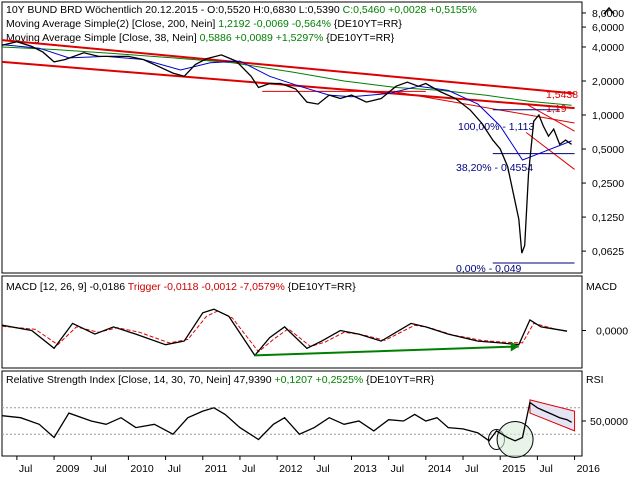 This screenshot has width=640, height=480. Describe the element at coordinates (288, 85) in the screenshot. I see `trendline-lower` at that location.